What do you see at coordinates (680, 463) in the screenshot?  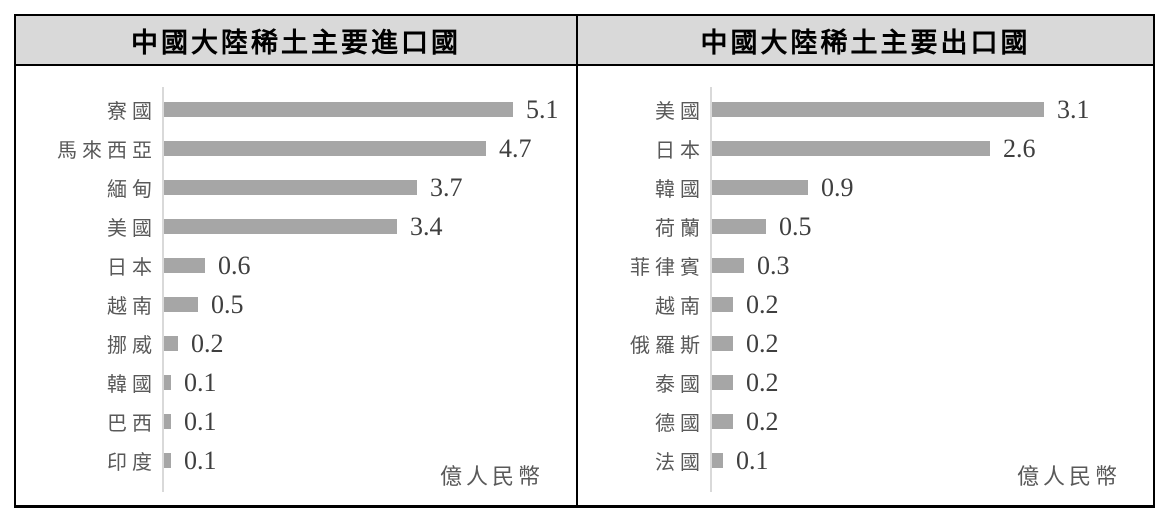 I see `category-label: 法國` at bounding box center [680, 463].